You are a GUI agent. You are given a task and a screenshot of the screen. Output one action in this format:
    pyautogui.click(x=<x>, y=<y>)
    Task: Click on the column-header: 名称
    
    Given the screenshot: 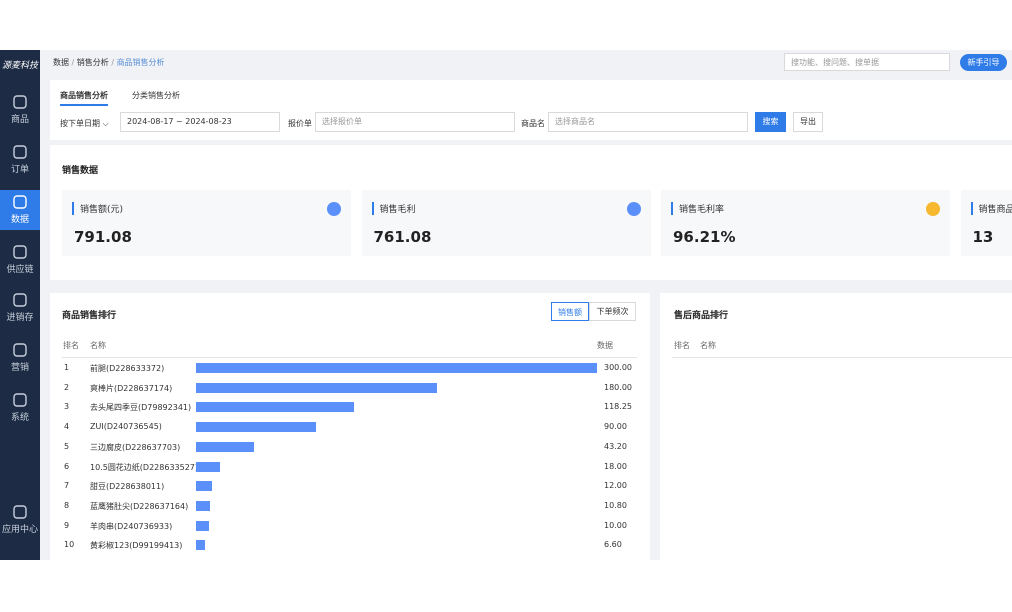 What is the action you would take?
    pyautogui.click(x=708, y=345)
    